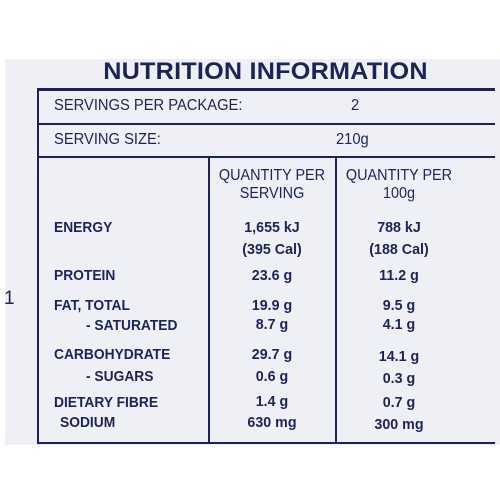  Describe the element at coordinates (266, 157) in the screenshot. I see `rule-under-serving-size` at that location.